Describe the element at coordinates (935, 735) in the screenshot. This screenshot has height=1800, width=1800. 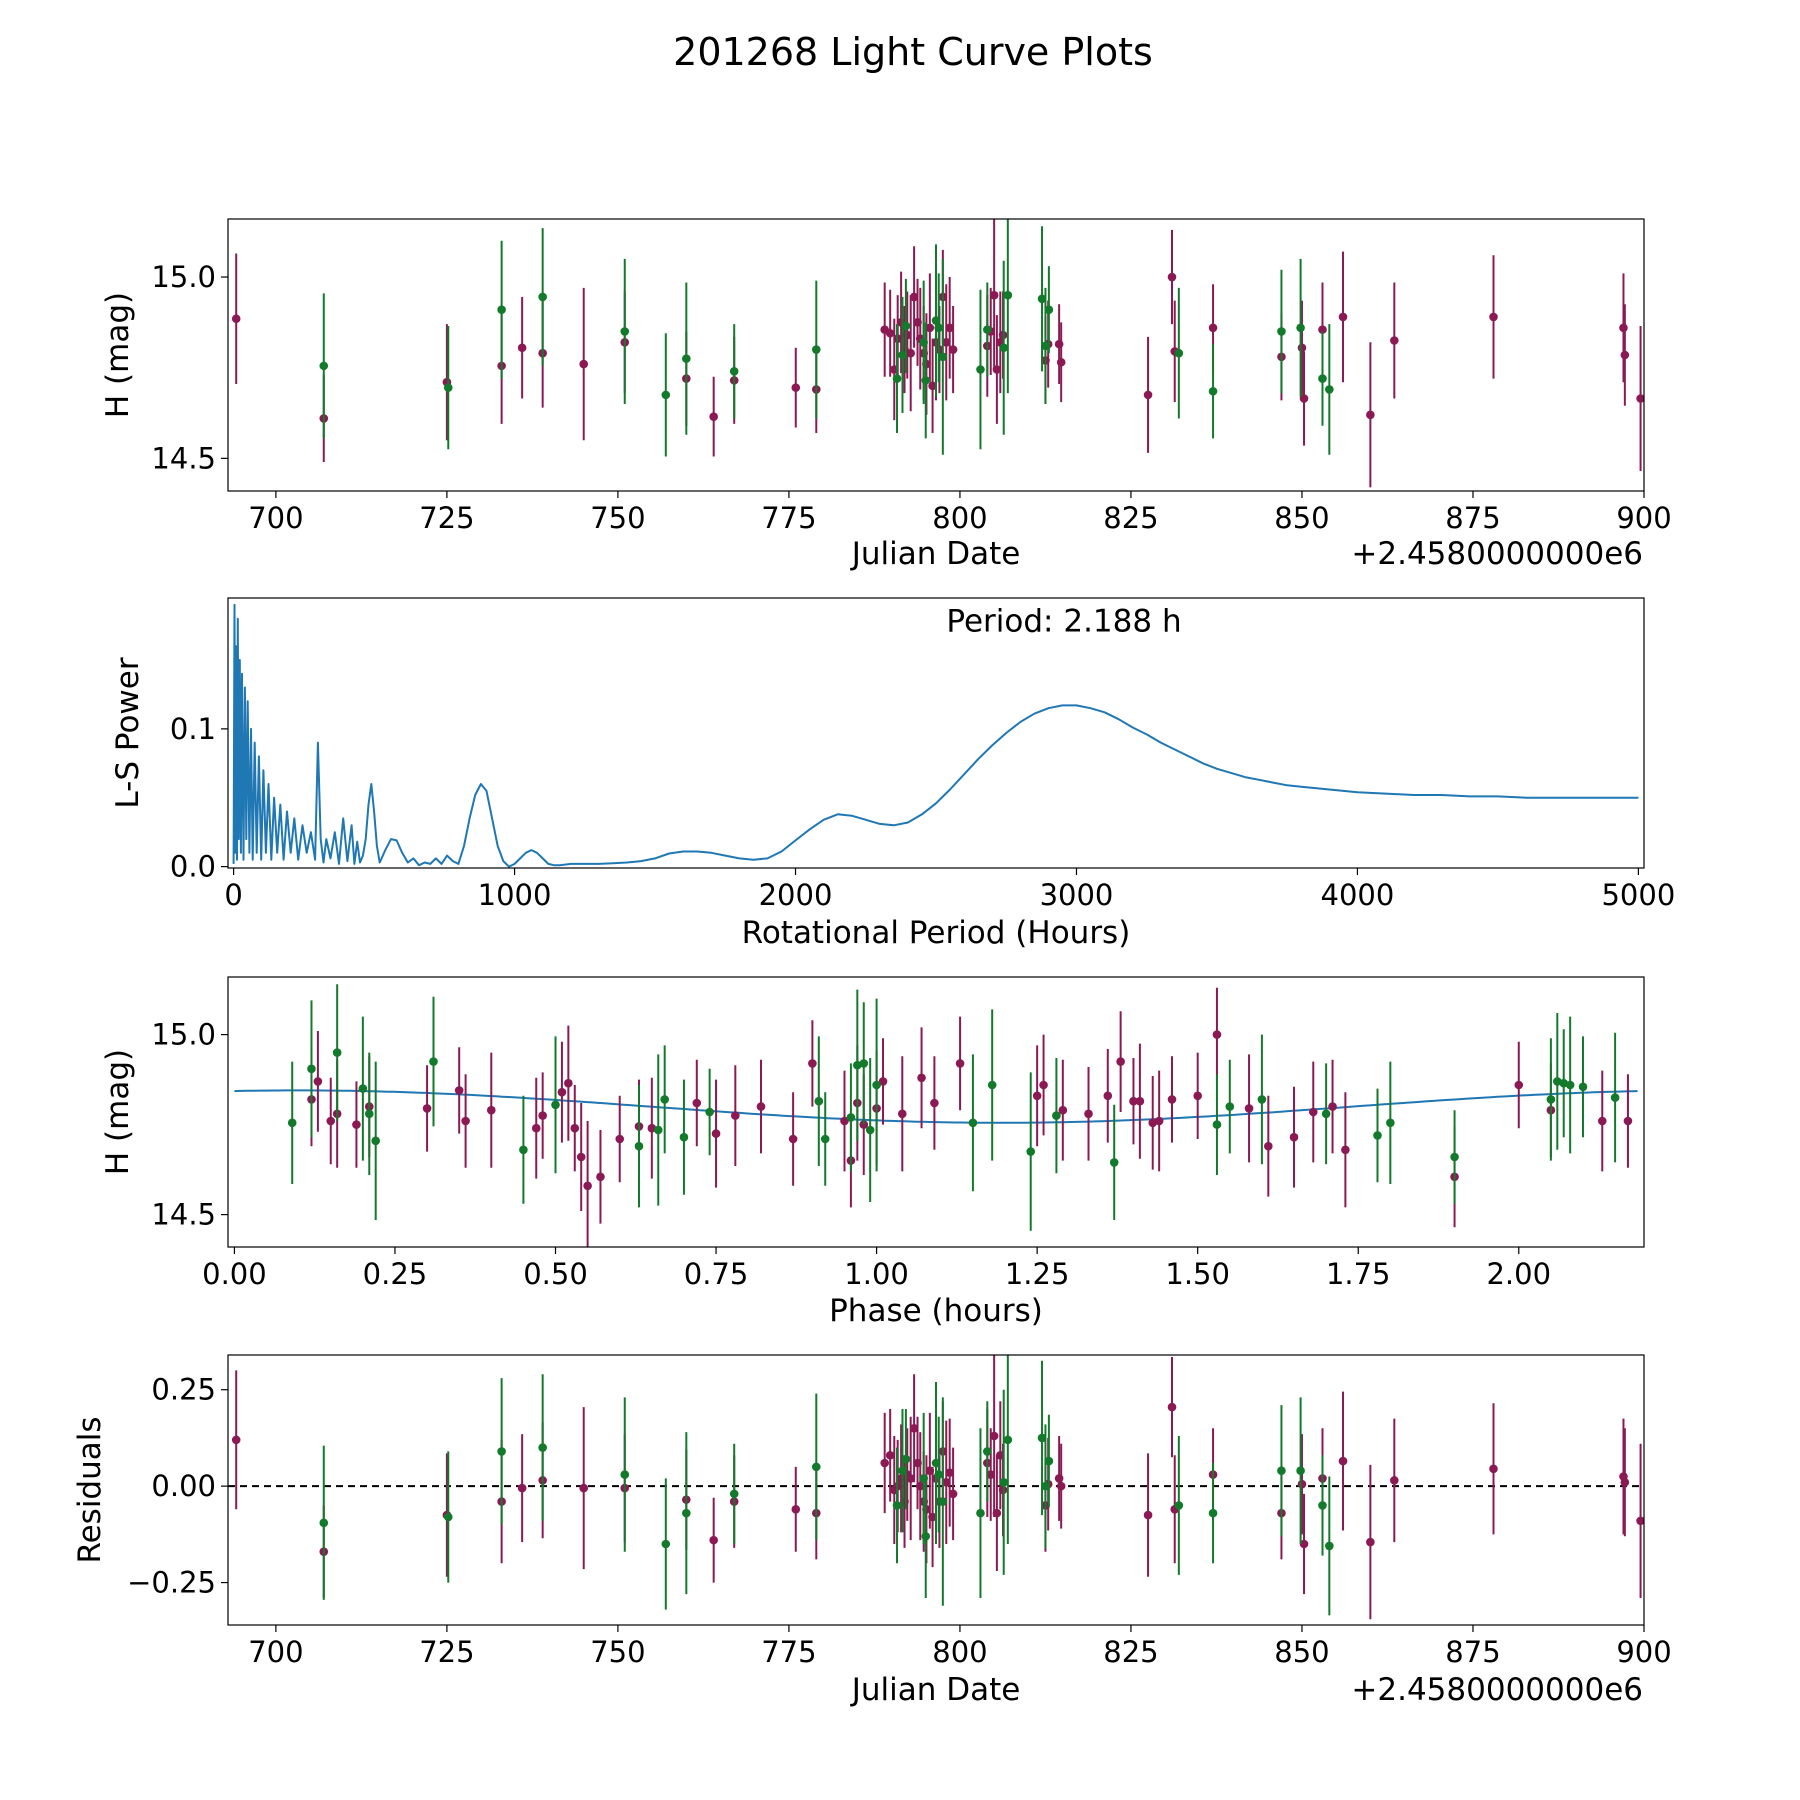
I see `periodogram-line` at that location.